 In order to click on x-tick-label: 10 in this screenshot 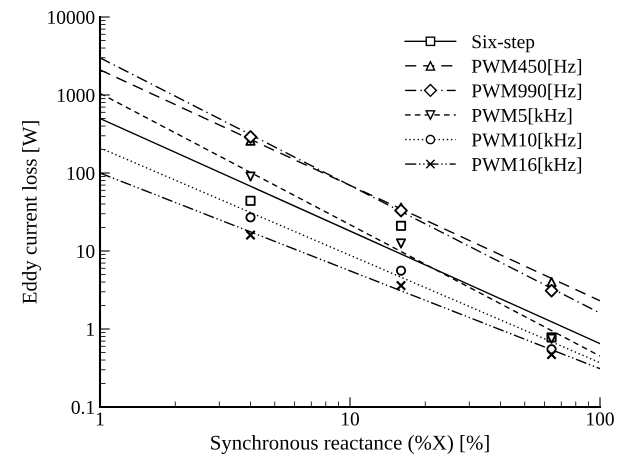, I will do `click(350, 419)`.